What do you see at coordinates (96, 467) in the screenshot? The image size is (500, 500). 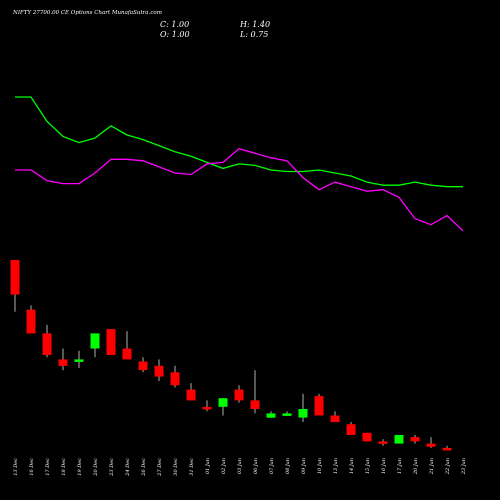 I see `x-tick-label: 20 Dec` at bounding box center [96, 467].